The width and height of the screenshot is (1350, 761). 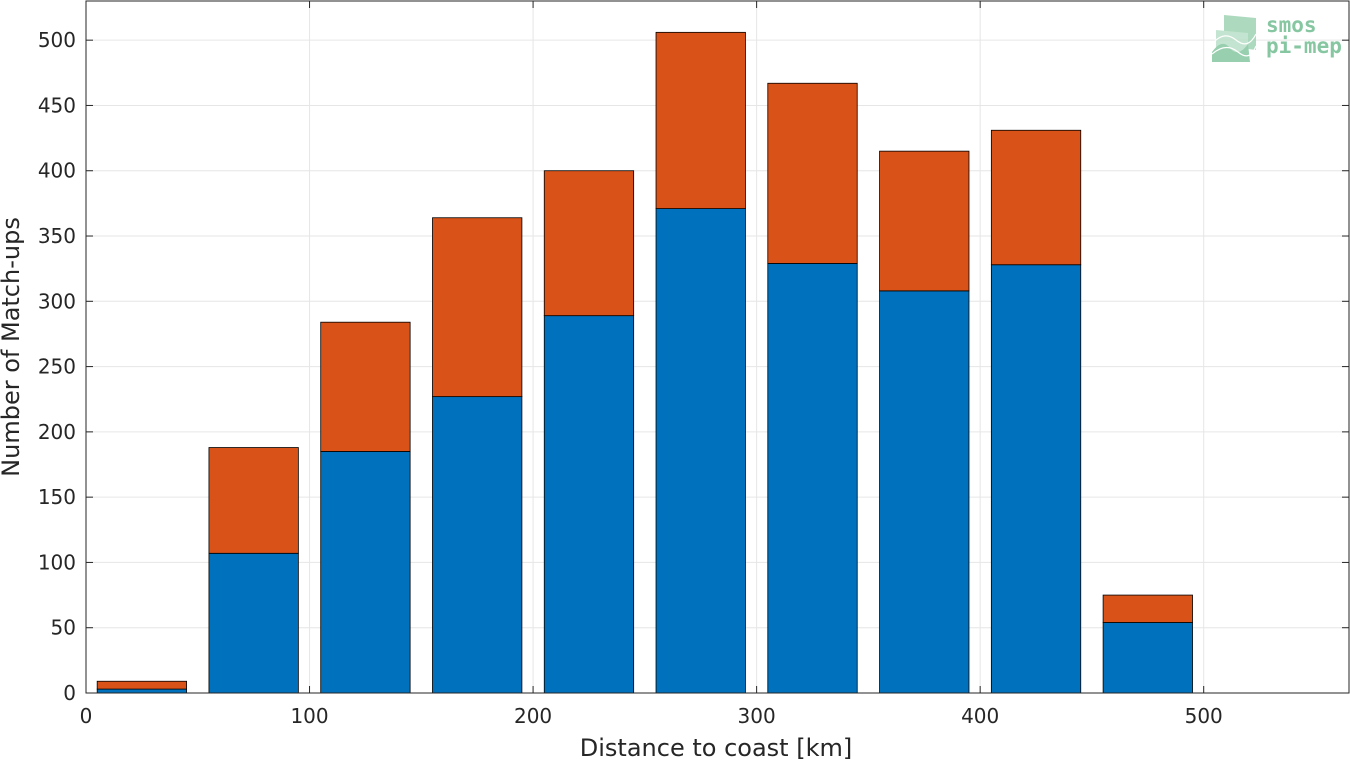 I want to click on x-tick-labels: 0 100 200 300 400 500, so click(x=651, y=716).